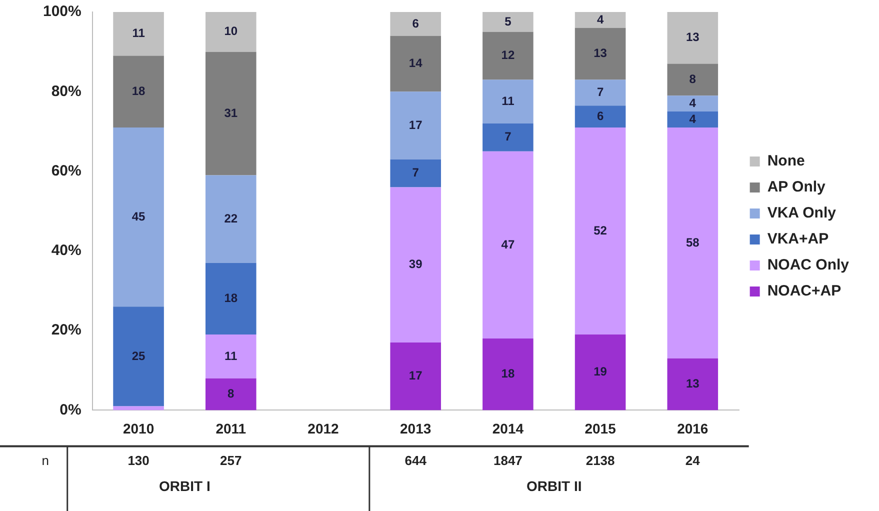 The image size is (879, 511). What do you see at coordinates (507, 460) in the screenshot?
I see `text: 1847` at bounding box center [507, 460].